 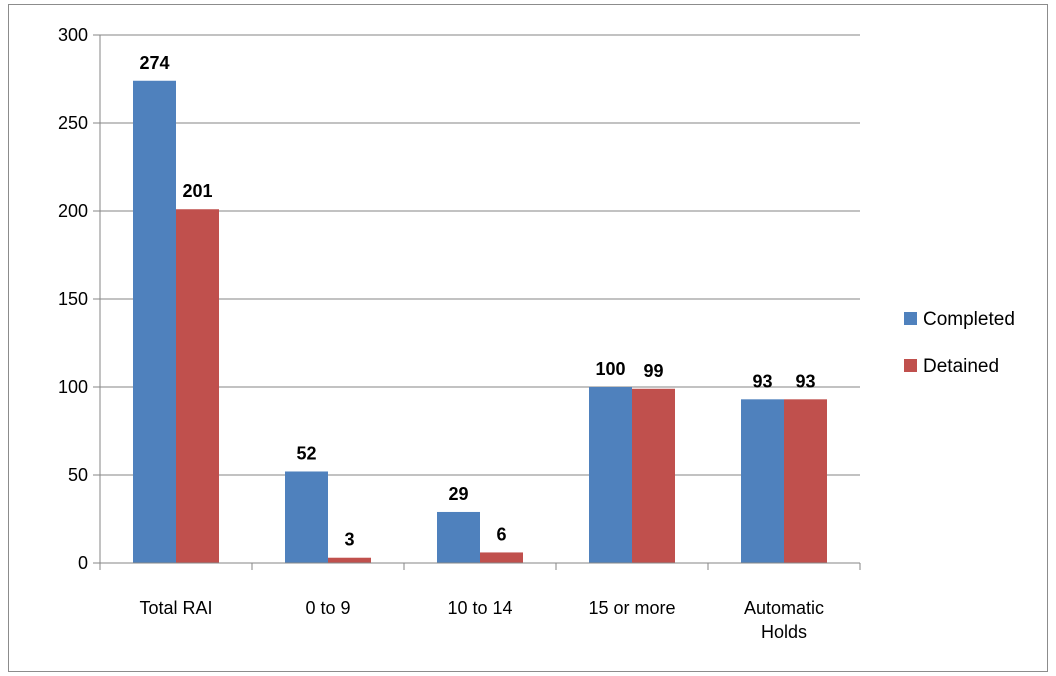 I want to click on data-label-completed-15-or-more: 100, so click(x=610, y=369).